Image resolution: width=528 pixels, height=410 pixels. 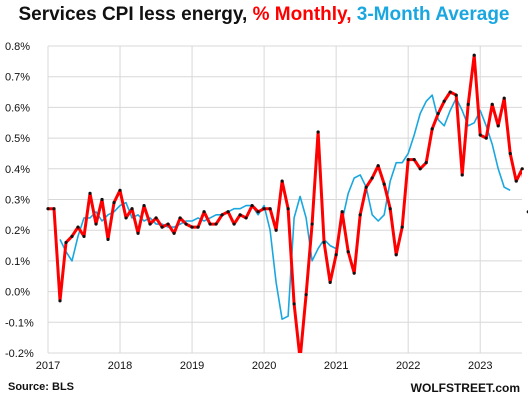 I want to click on y-tick-label: -0.2%, so click(x=19, y=354).